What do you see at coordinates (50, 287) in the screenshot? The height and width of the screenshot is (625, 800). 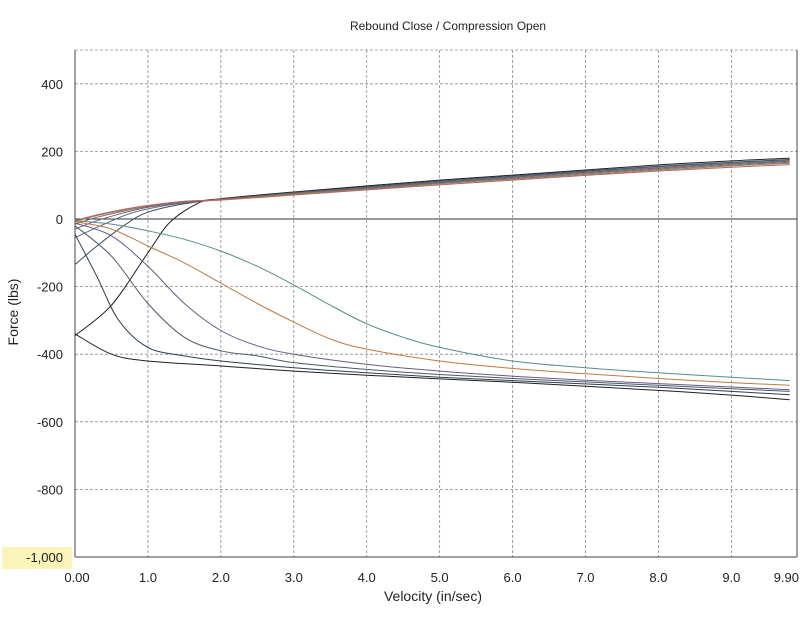 I see `y-tick-label: -200` at bounding box center [50, 287].